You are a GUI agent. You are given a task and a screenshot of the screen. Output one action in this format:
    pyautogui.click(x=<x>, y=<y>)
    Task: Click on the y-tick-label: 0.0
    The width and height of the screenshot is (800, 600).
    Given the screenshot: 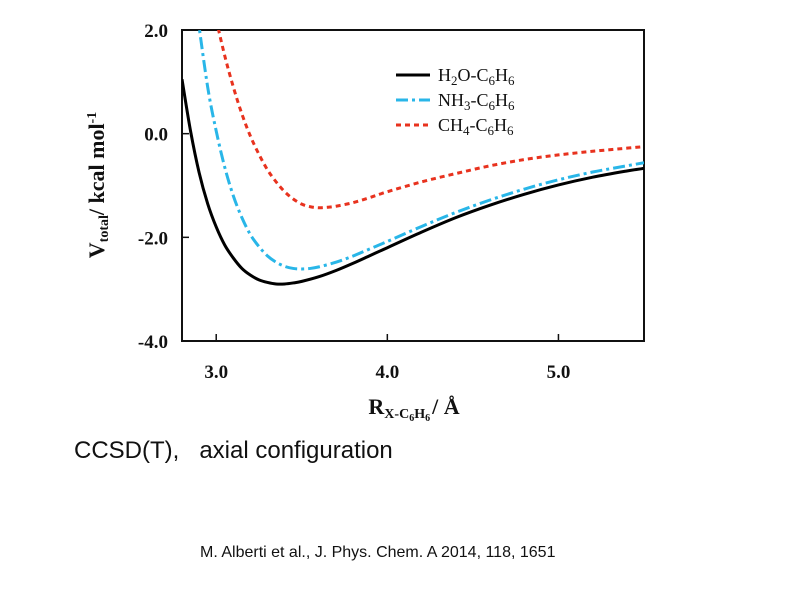 What is the action you would take?
    pyautogui.click(x=156, y=135)
    